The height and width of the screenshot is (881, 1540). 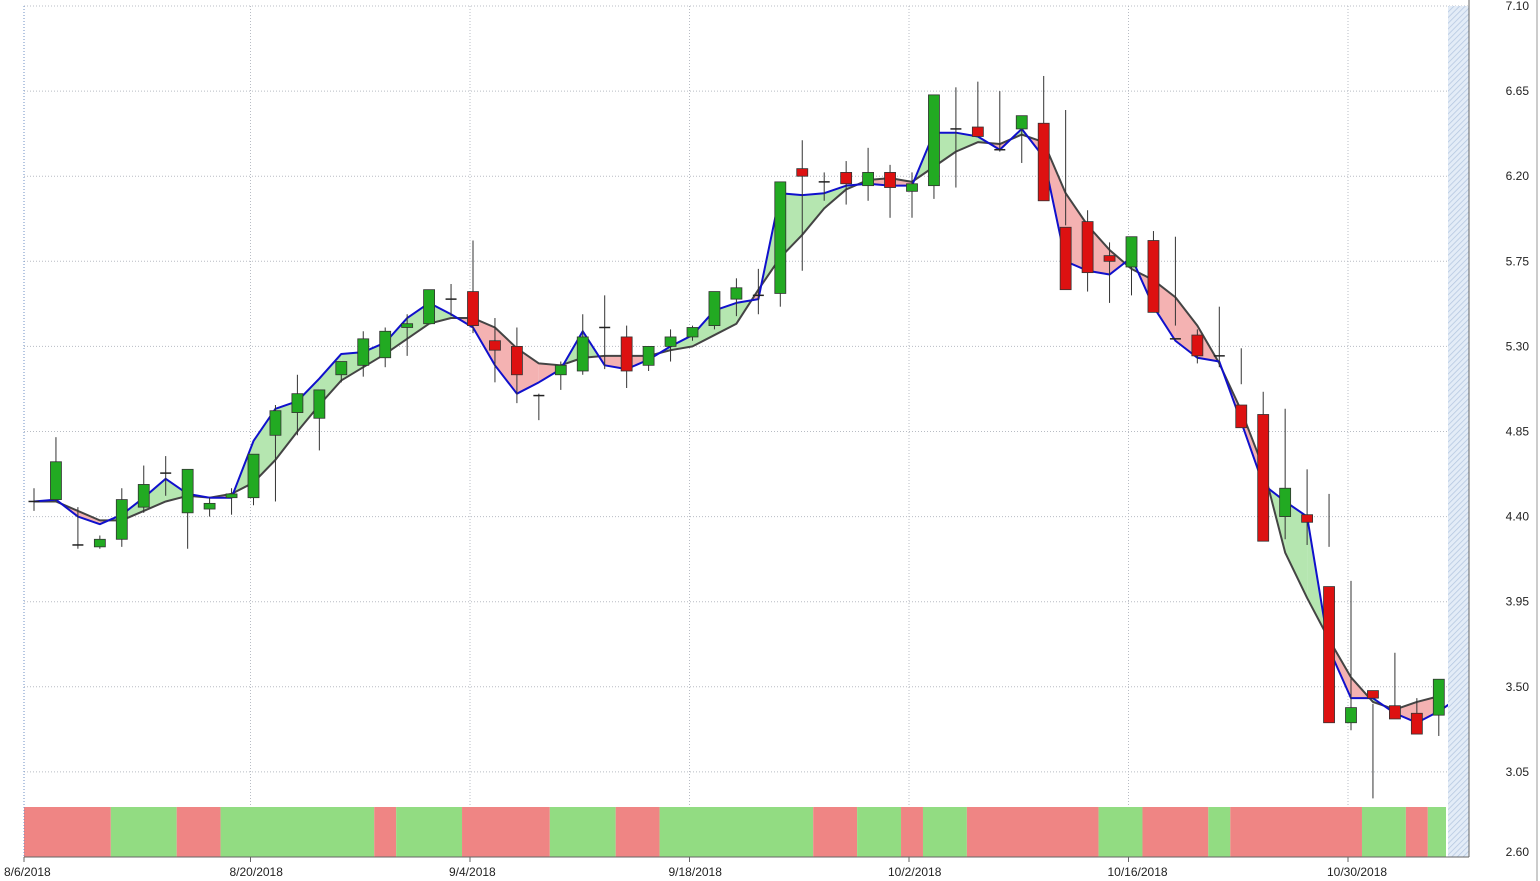 What do you see at coordinates (1518, 176) in the screenshot?
I see `y-tick-label: 6.20` at bounding box center [1518, 176].